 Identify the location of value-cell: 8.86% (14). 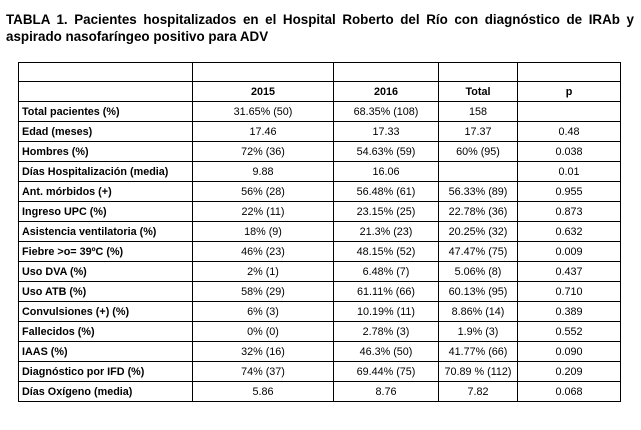
(478, 311).